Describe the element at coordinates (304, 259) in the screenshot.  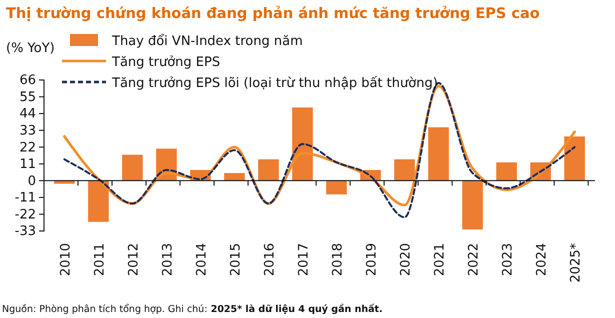
I see `x-tick-label: 2017` at that location.